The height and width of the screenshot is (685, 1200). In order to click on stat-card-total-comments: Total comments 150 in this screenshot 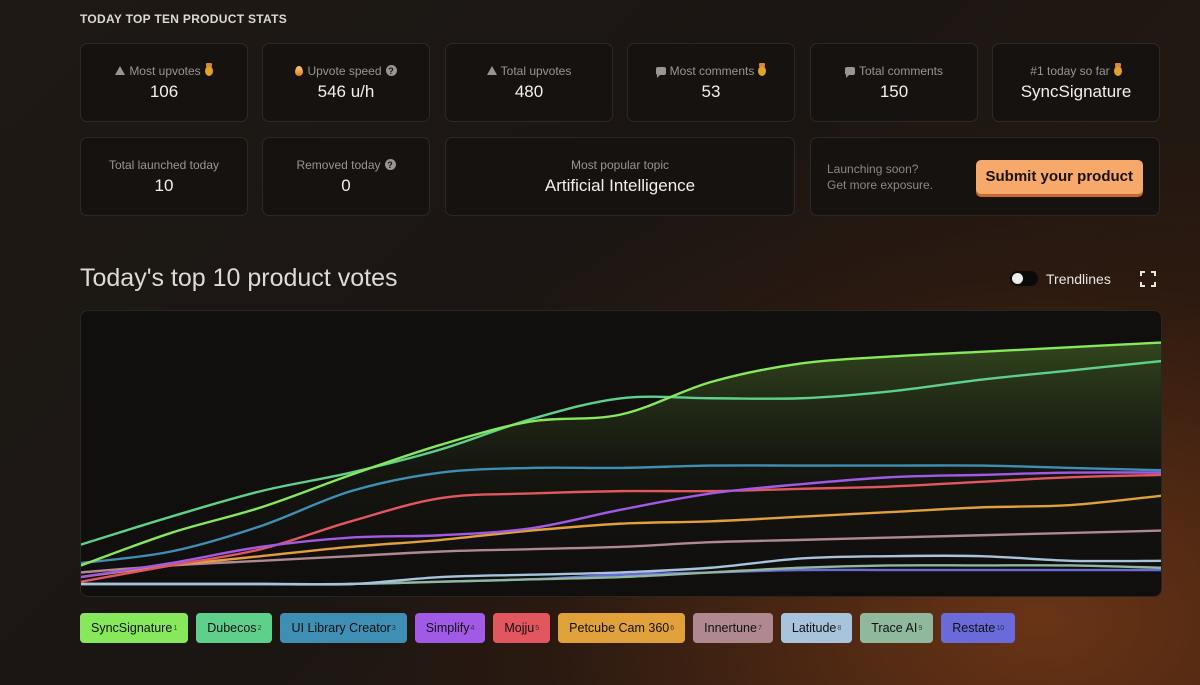, I will do `click(894, 82)`.